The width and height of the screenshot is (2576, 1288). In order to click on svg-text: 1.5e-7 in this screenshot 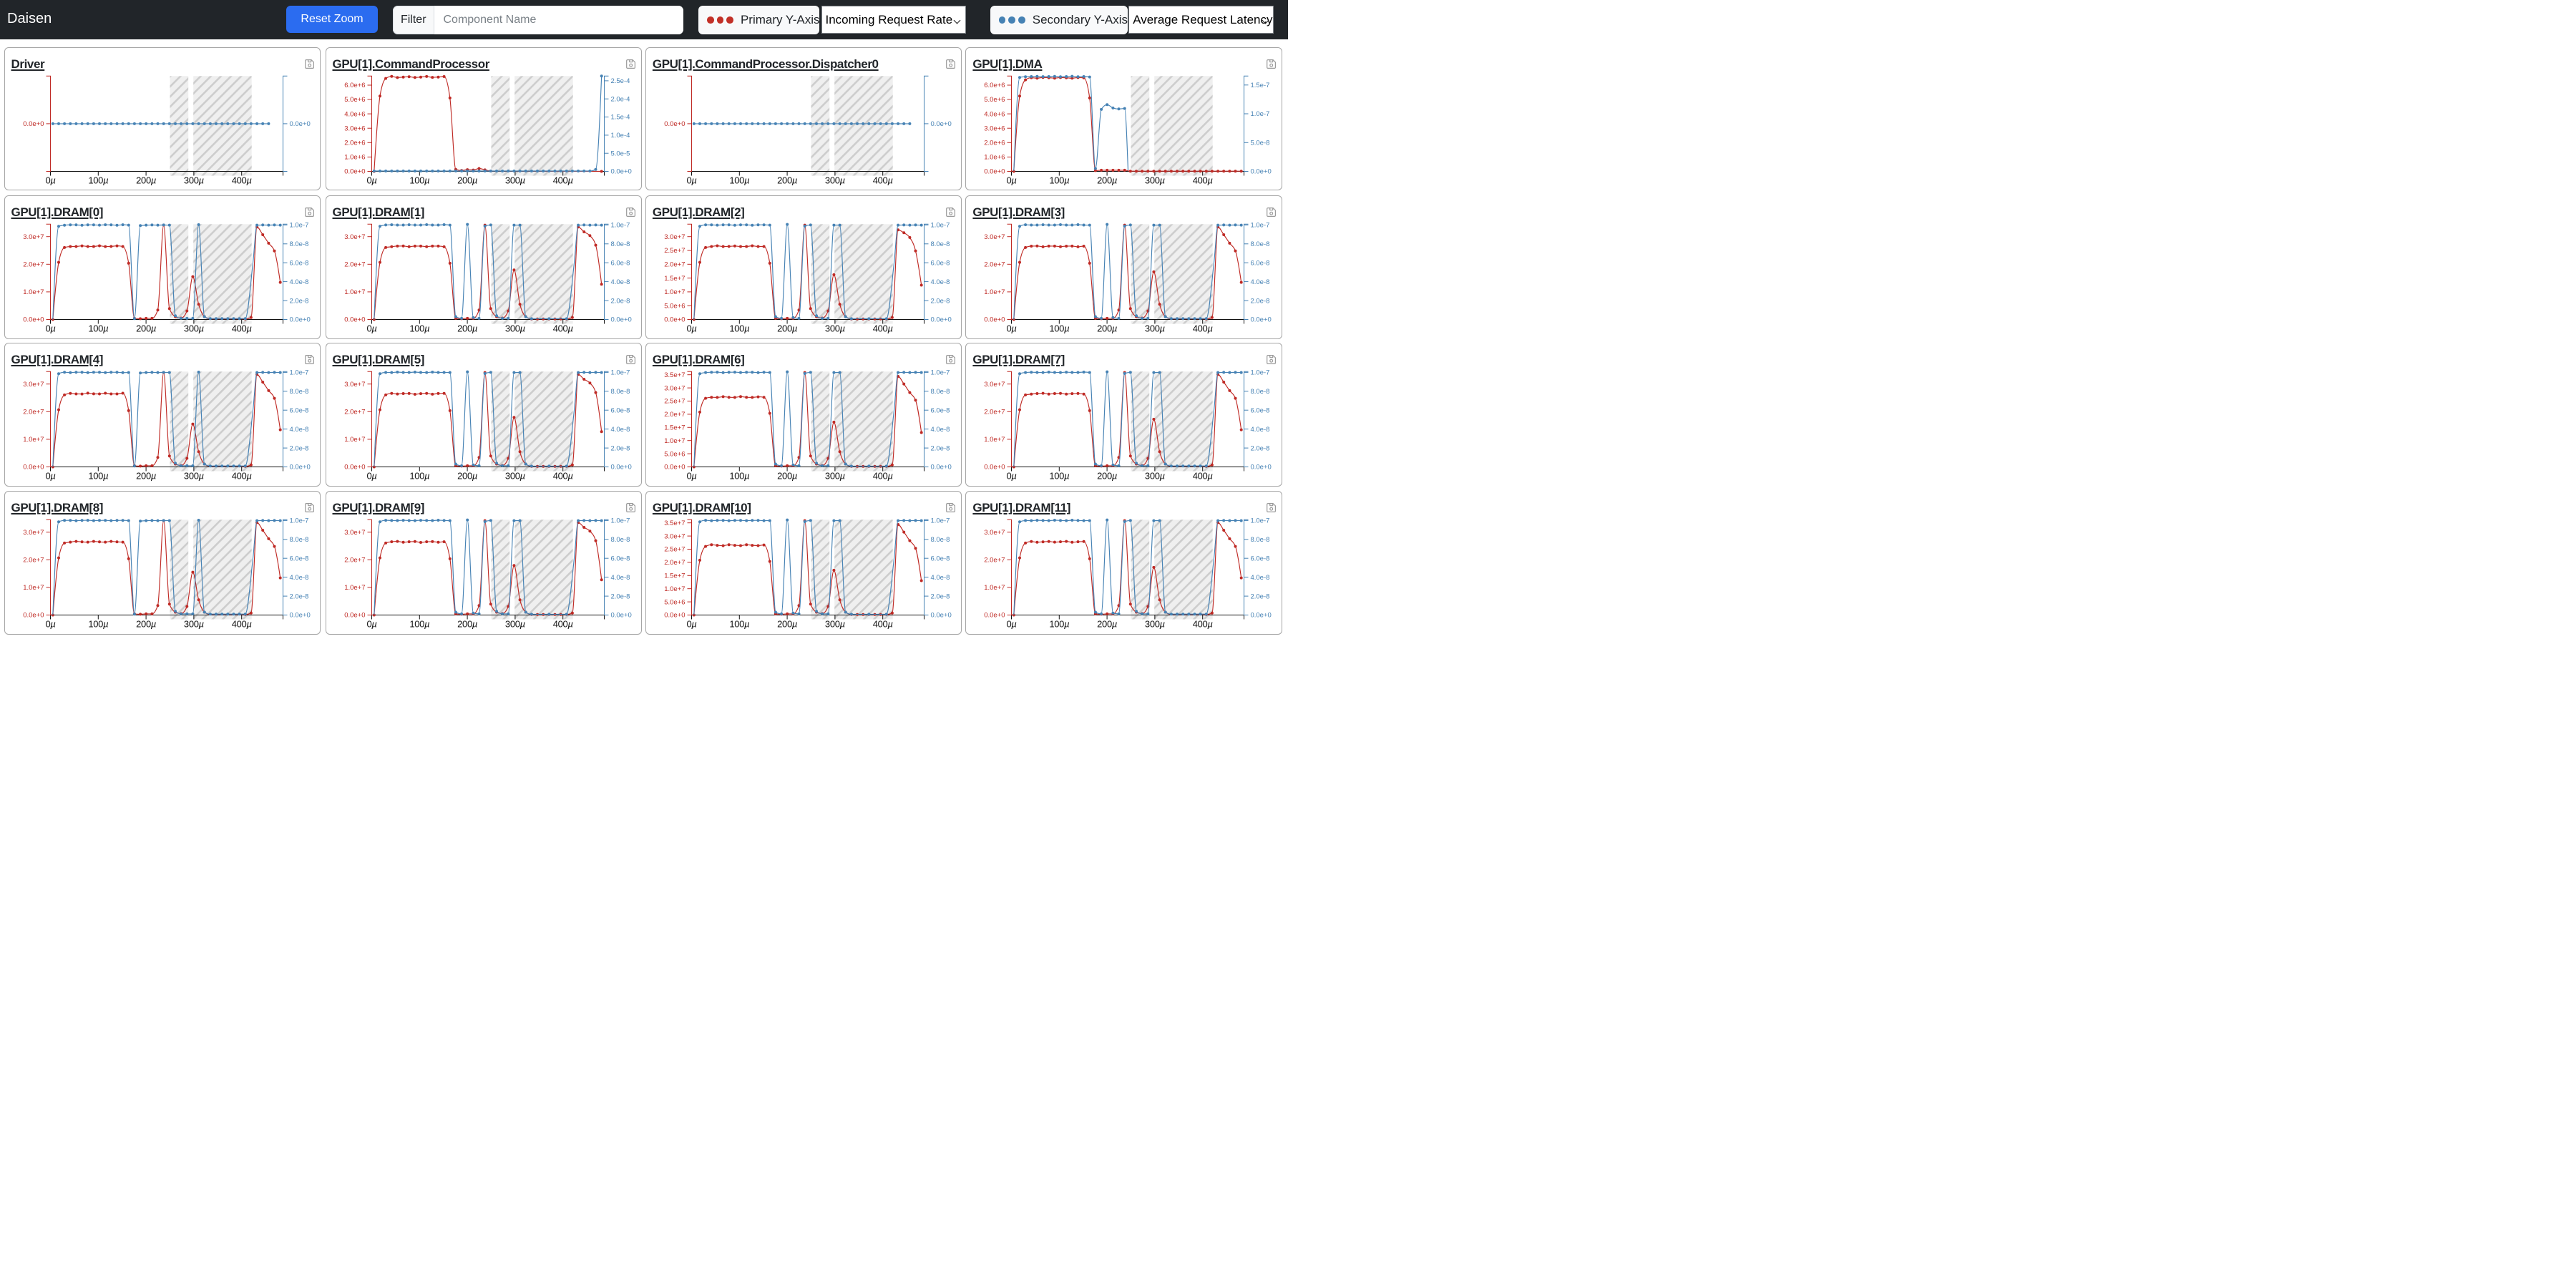, I will do `click(1260, 85)`.